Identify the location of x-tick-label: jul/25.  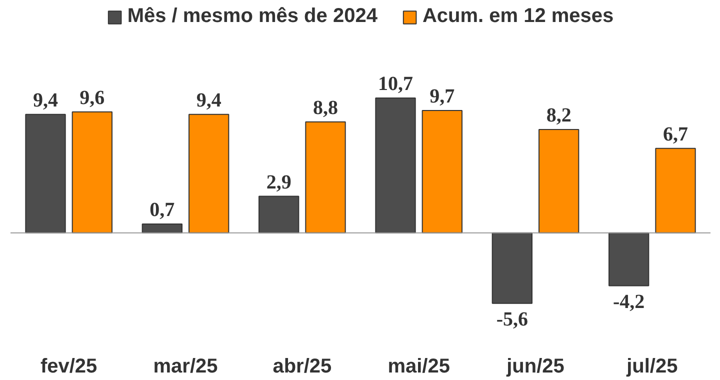
(652, 367).